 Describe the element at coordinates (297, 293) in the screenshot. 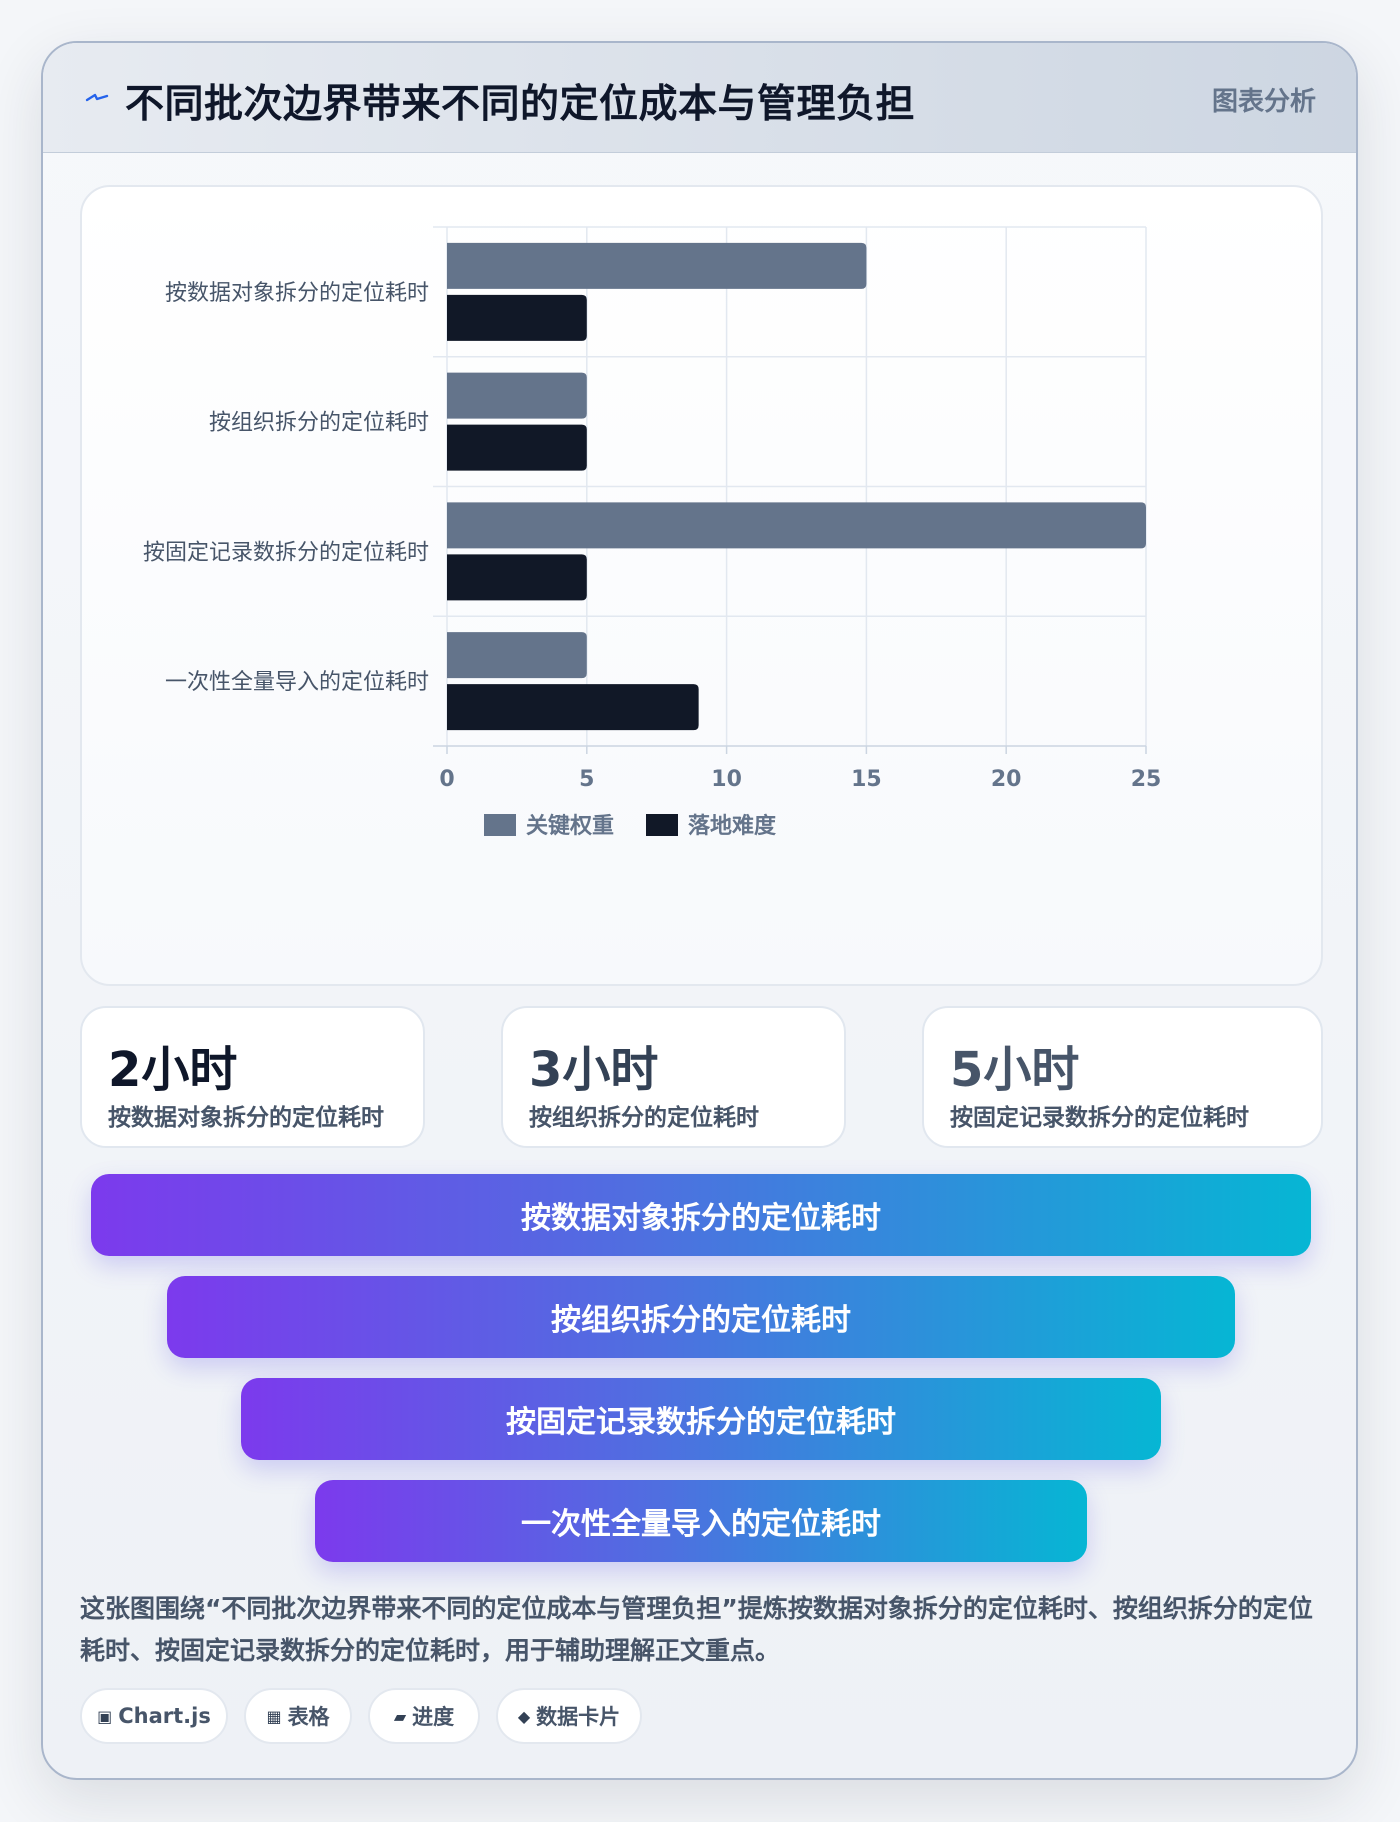

I see `y-tick-label: 按数据对象拆分的定位耗时` at that location.